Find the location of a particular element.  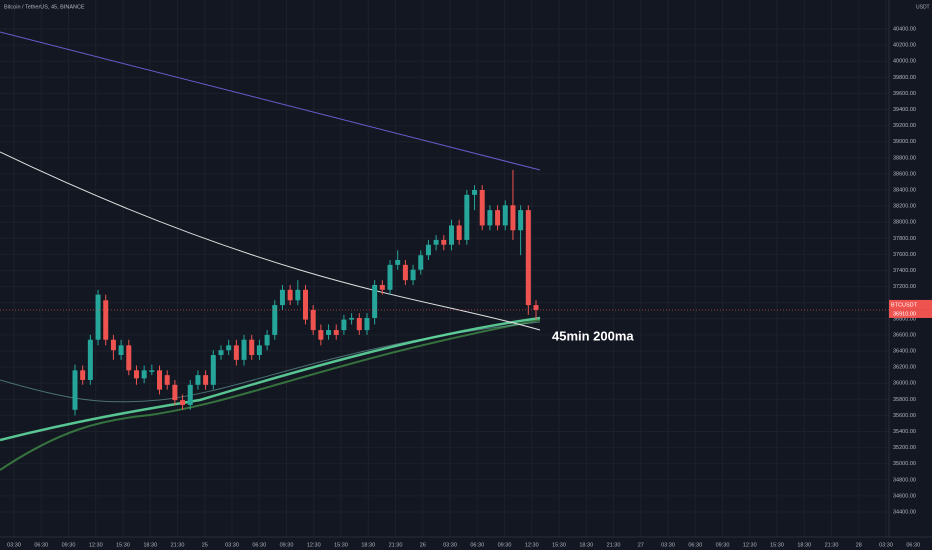

symbol: Bitcoin / TetherUS, 45, BINANCE is located at coordinates (44, 7).